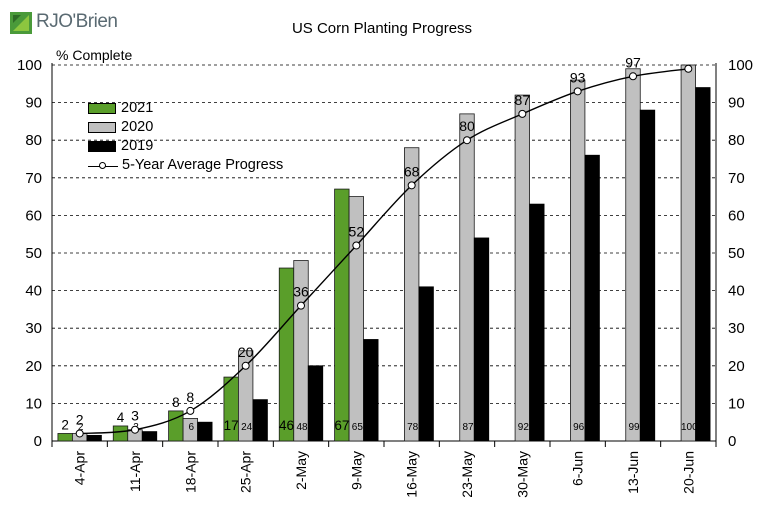 This screenshot has height=517, width=764. What do you see at coordinates (94, 55) in the screenshot?
I see `y-axis-title: % Complete` at bounding box center [94, 55].